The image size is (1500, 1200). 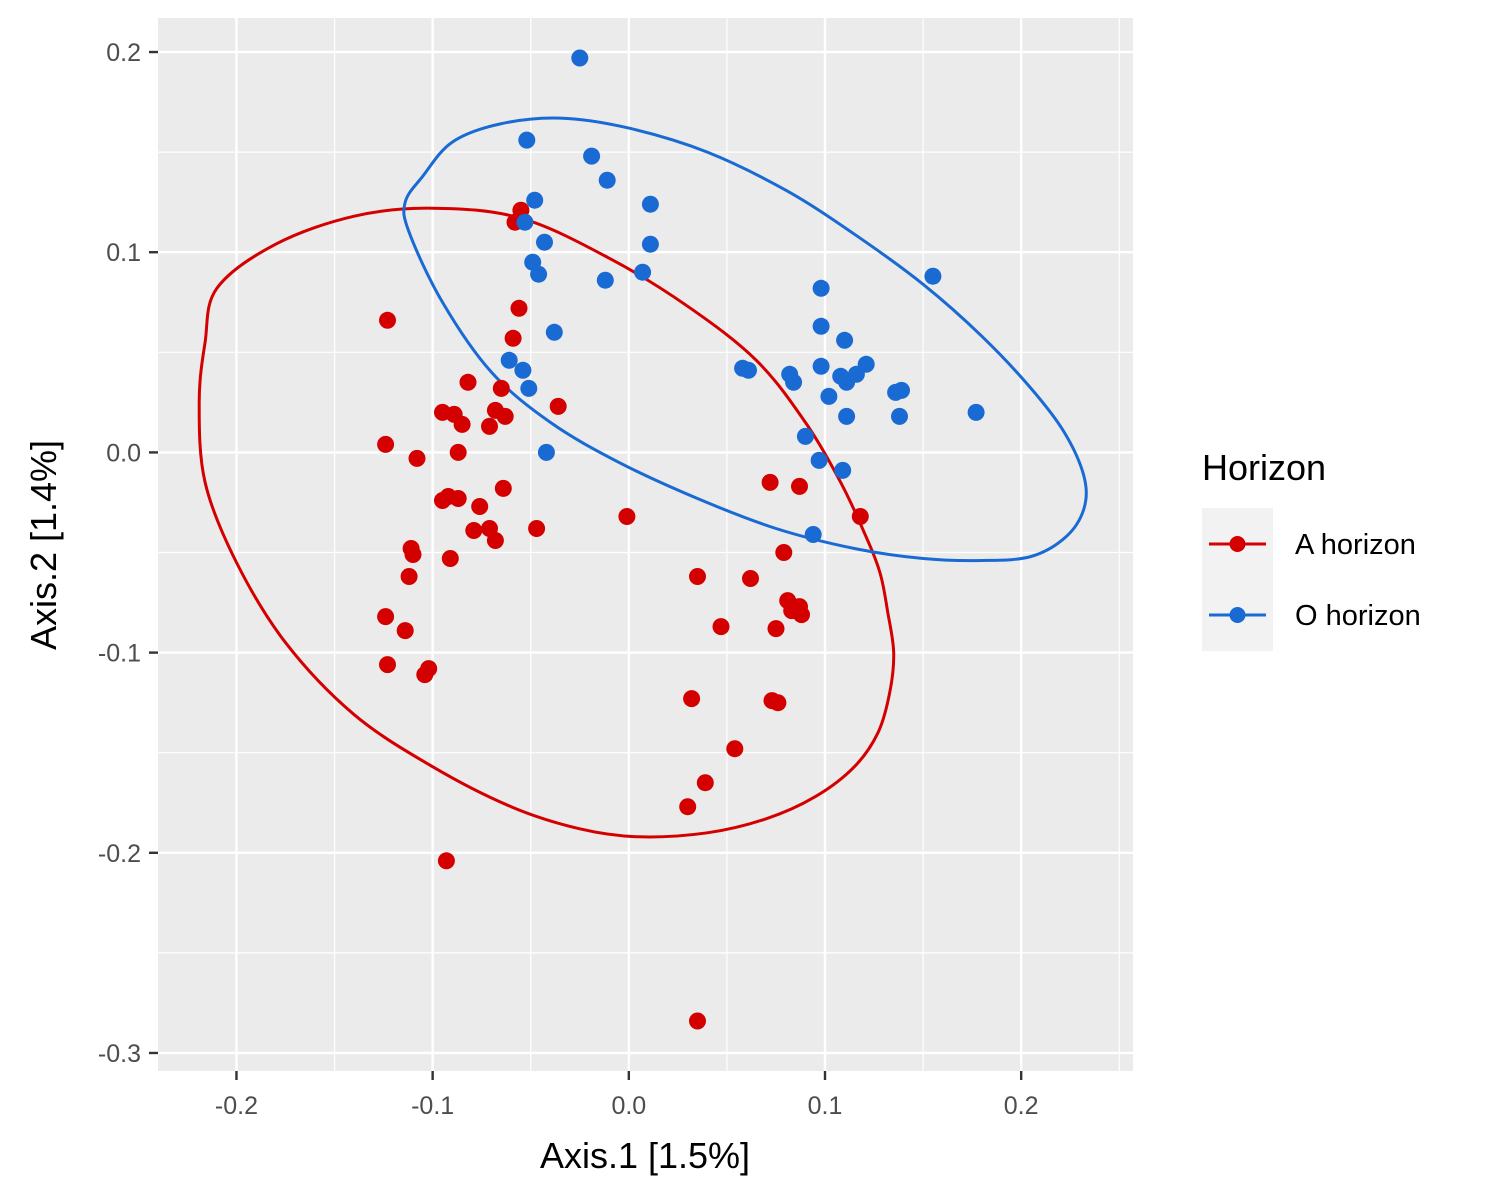 What do you see at coordinates (123, 53) in the screenshot?
I see `y-tick-label-5: 0.2` at bounding box center [123, 53].